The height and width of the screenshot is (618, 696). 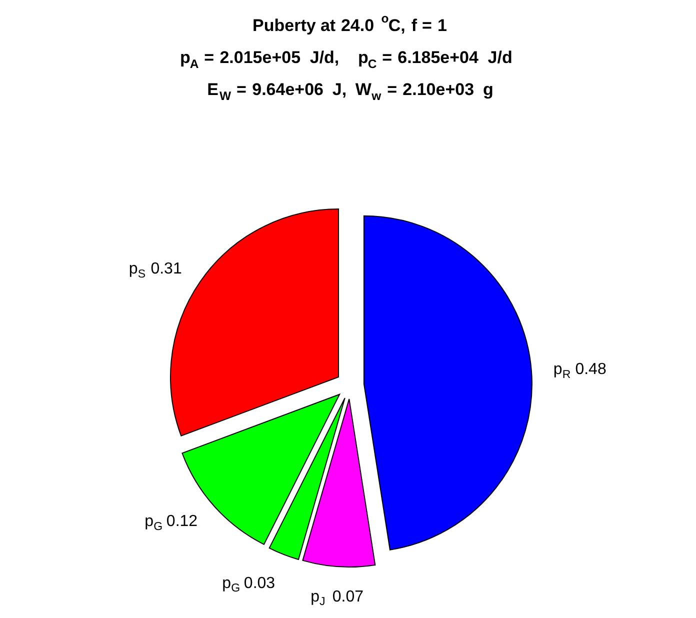 I want to click on data-label: 0.48, so click(x=590, y=369).